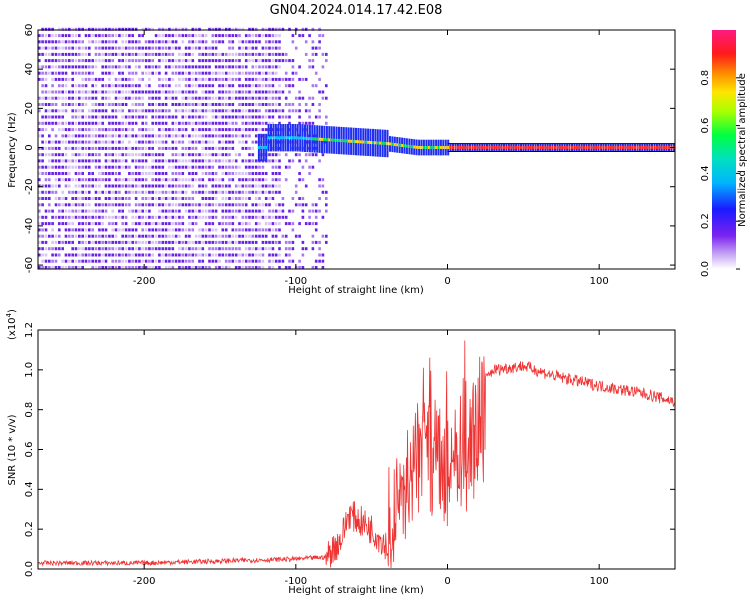 This screenshot has width=750, height=600. What do you see at coordinates (144, 581) in the screenshot?
I see `x-tick-label: -200` at bounding box center [144, 581].